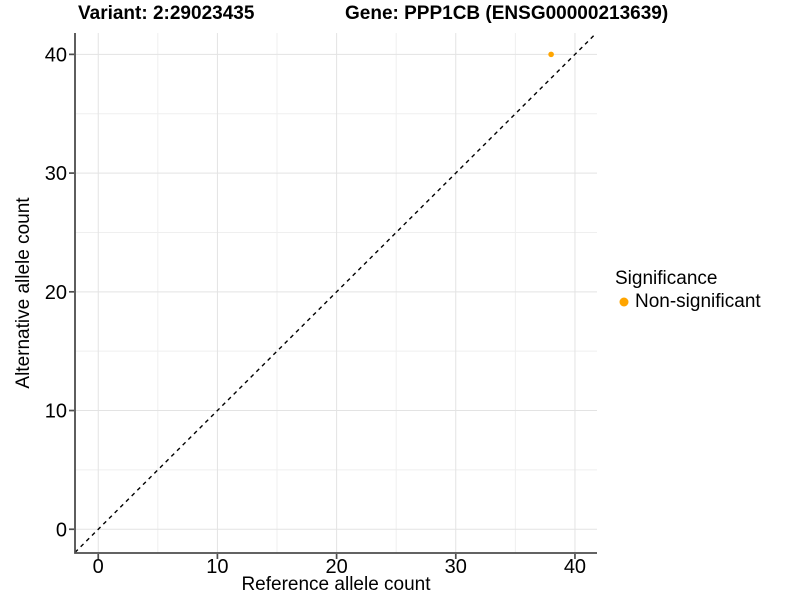 The image size is (800, 600). Describe the element at coordinates (61, 530) in the screenshot. I see `y-tick-label: 0` at that location.